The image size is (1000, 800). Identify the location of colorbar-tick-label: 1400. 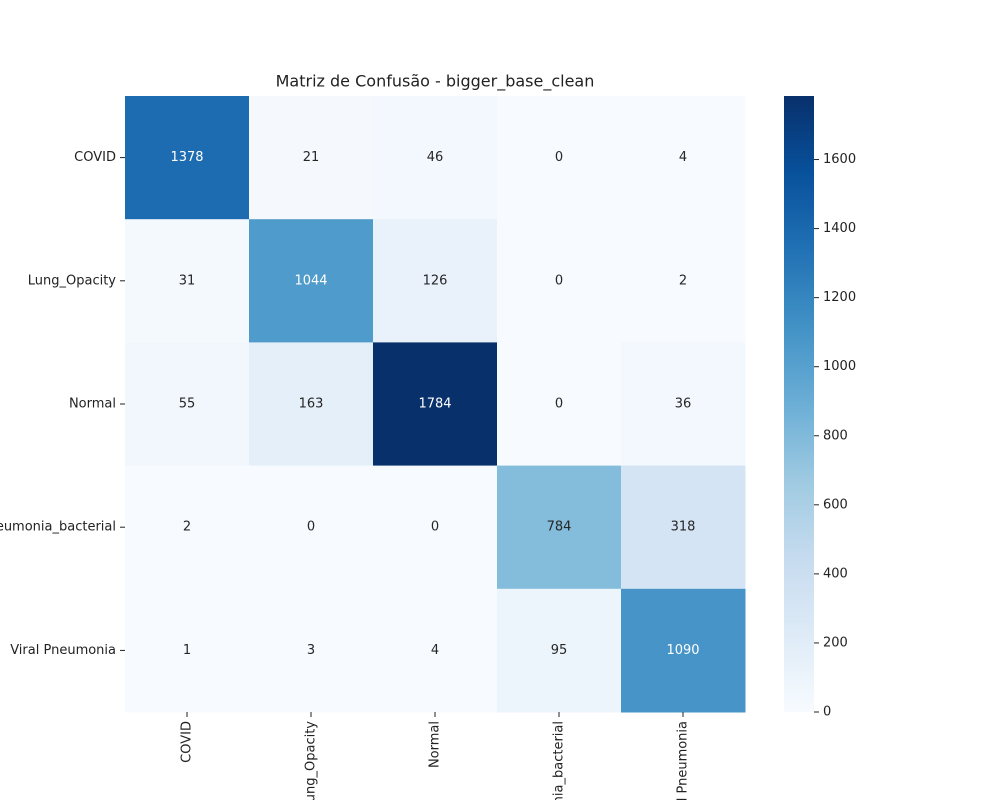
(839, 228).